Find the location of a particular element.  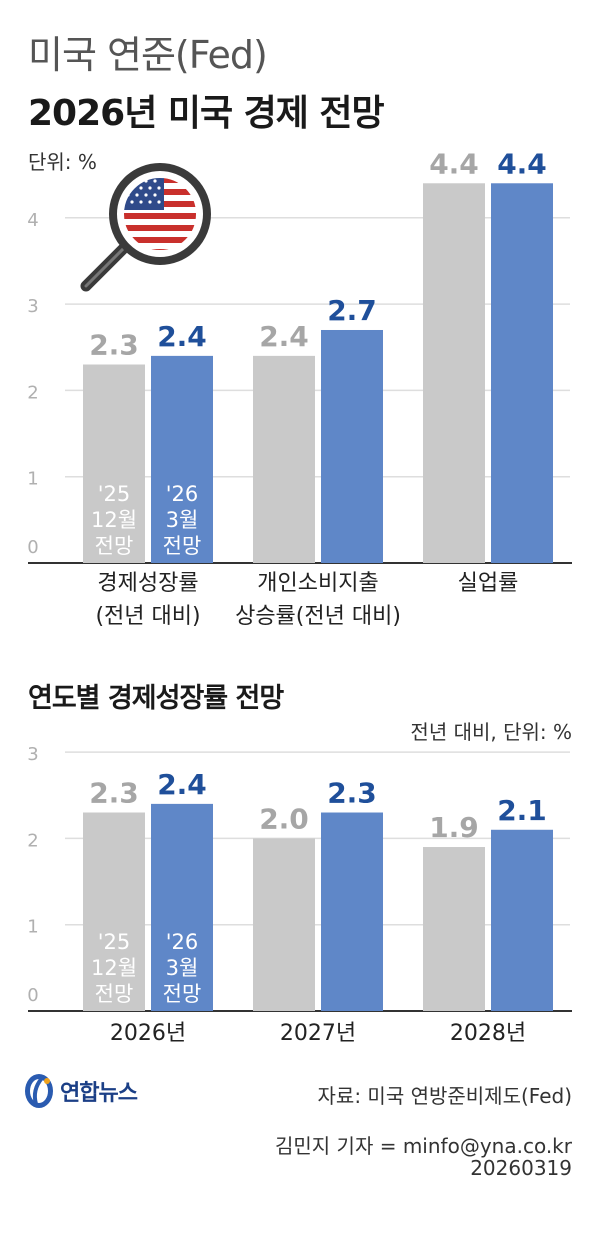

data-label: 2.7 is located at coordinates (352, 310).